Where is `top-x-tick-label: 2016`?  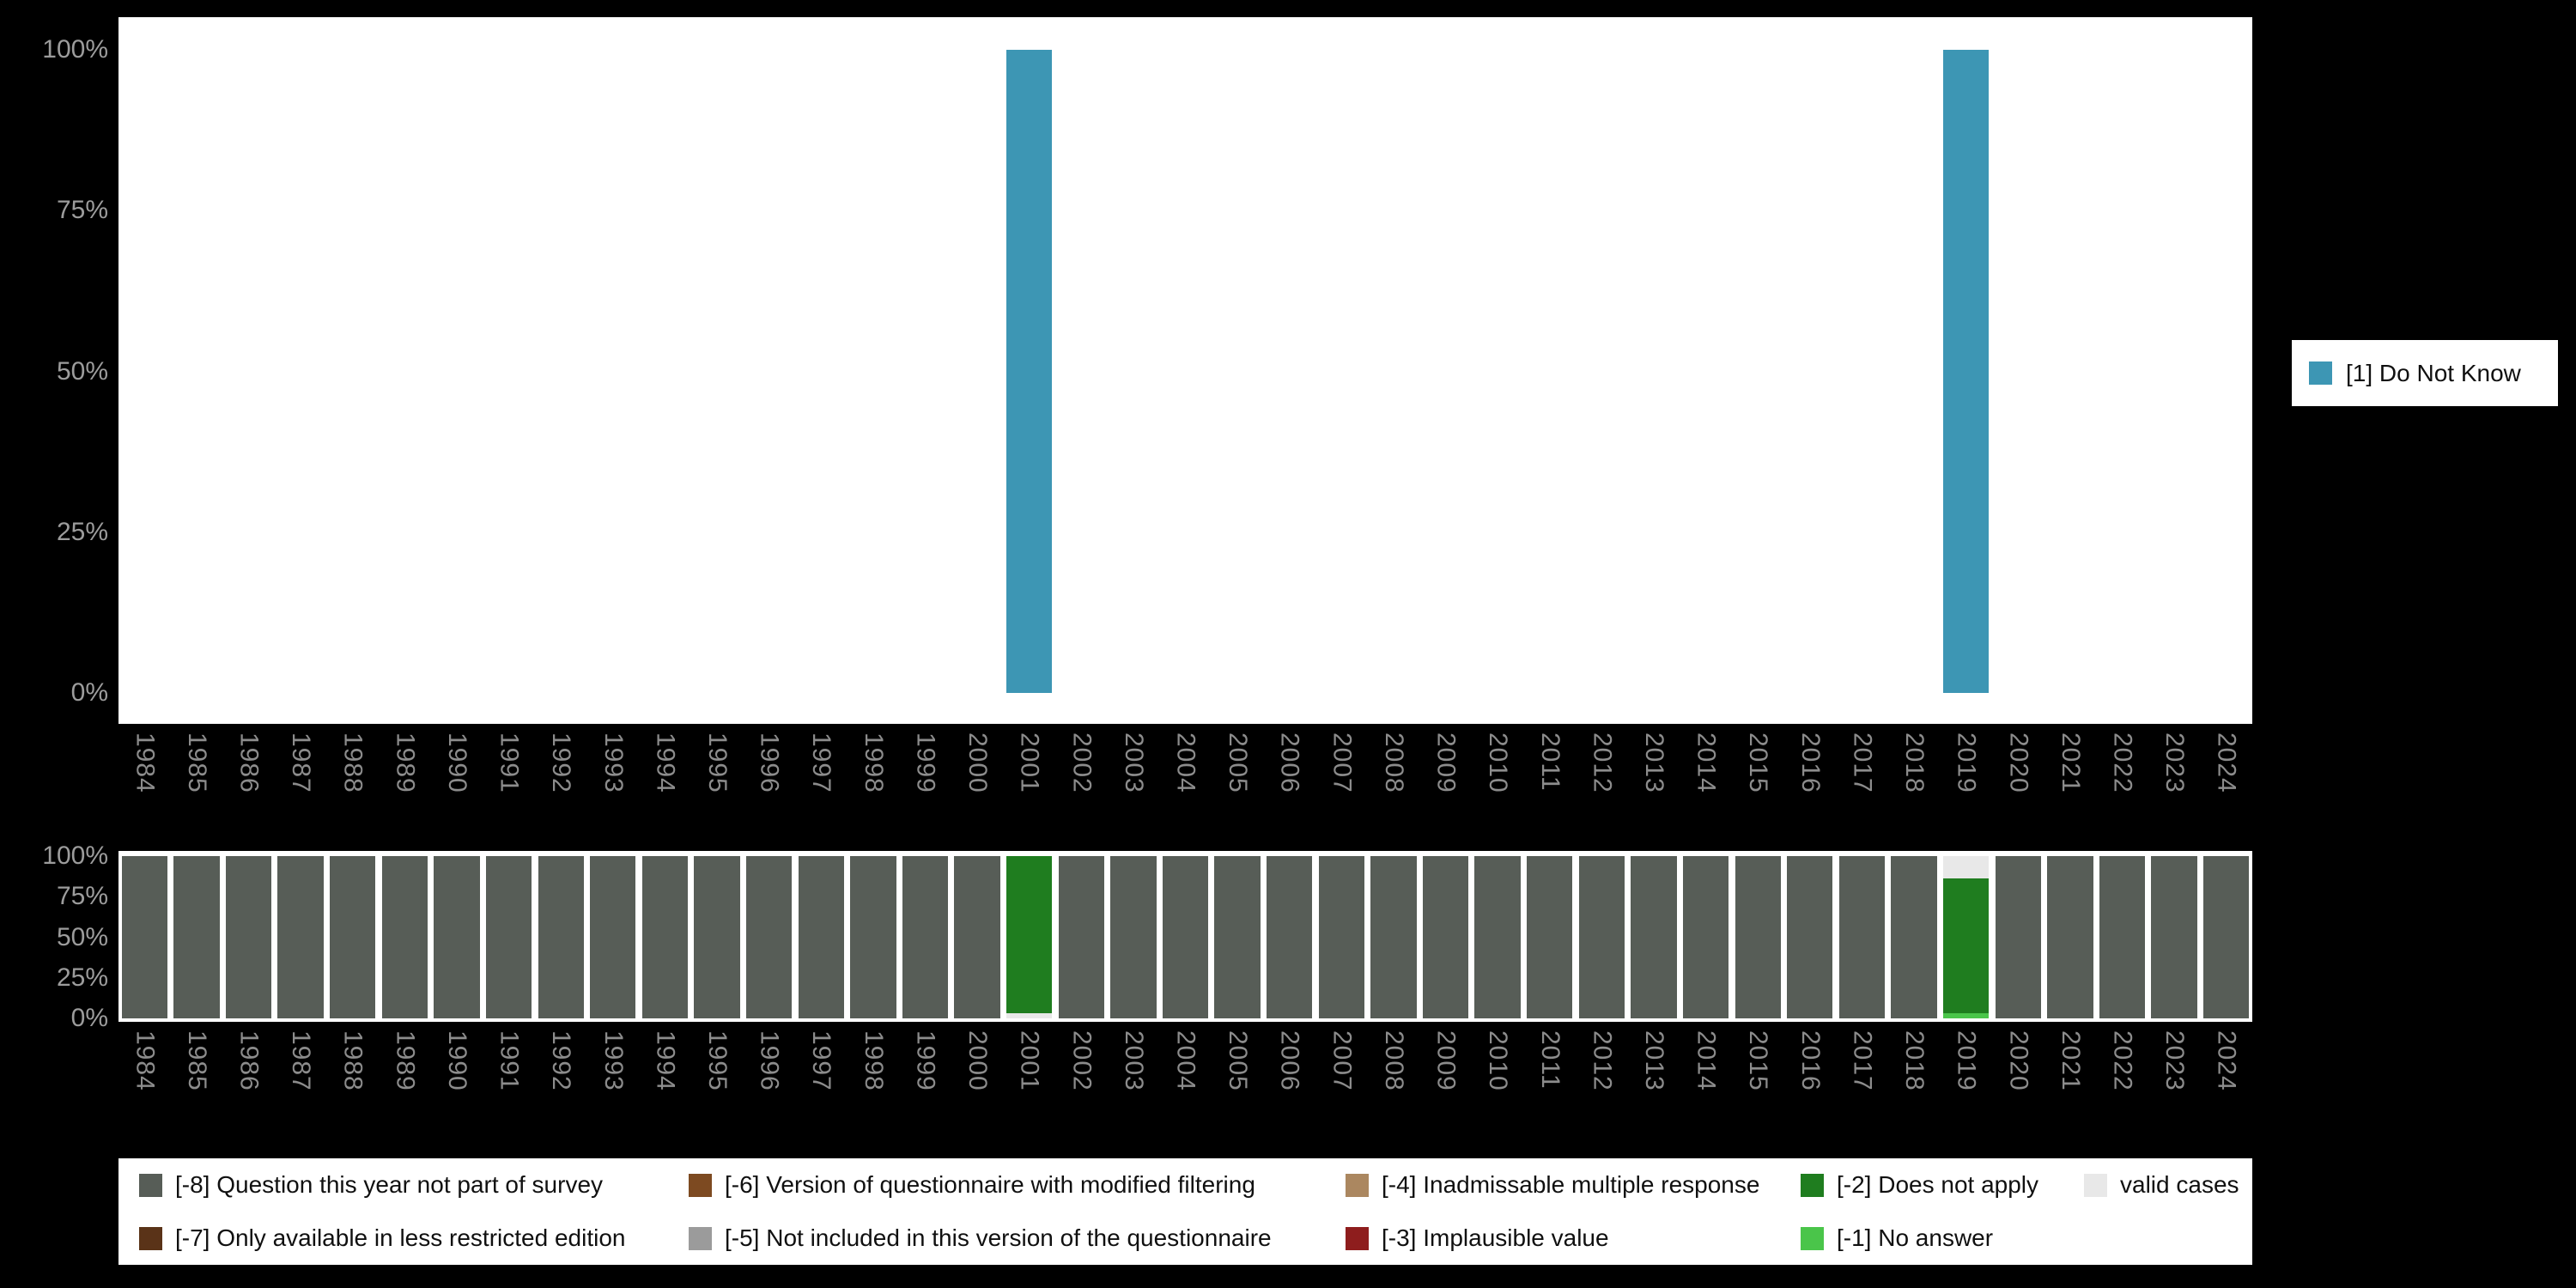 top-x-tick-label: 2016 is located at coordinates (1810, 762).